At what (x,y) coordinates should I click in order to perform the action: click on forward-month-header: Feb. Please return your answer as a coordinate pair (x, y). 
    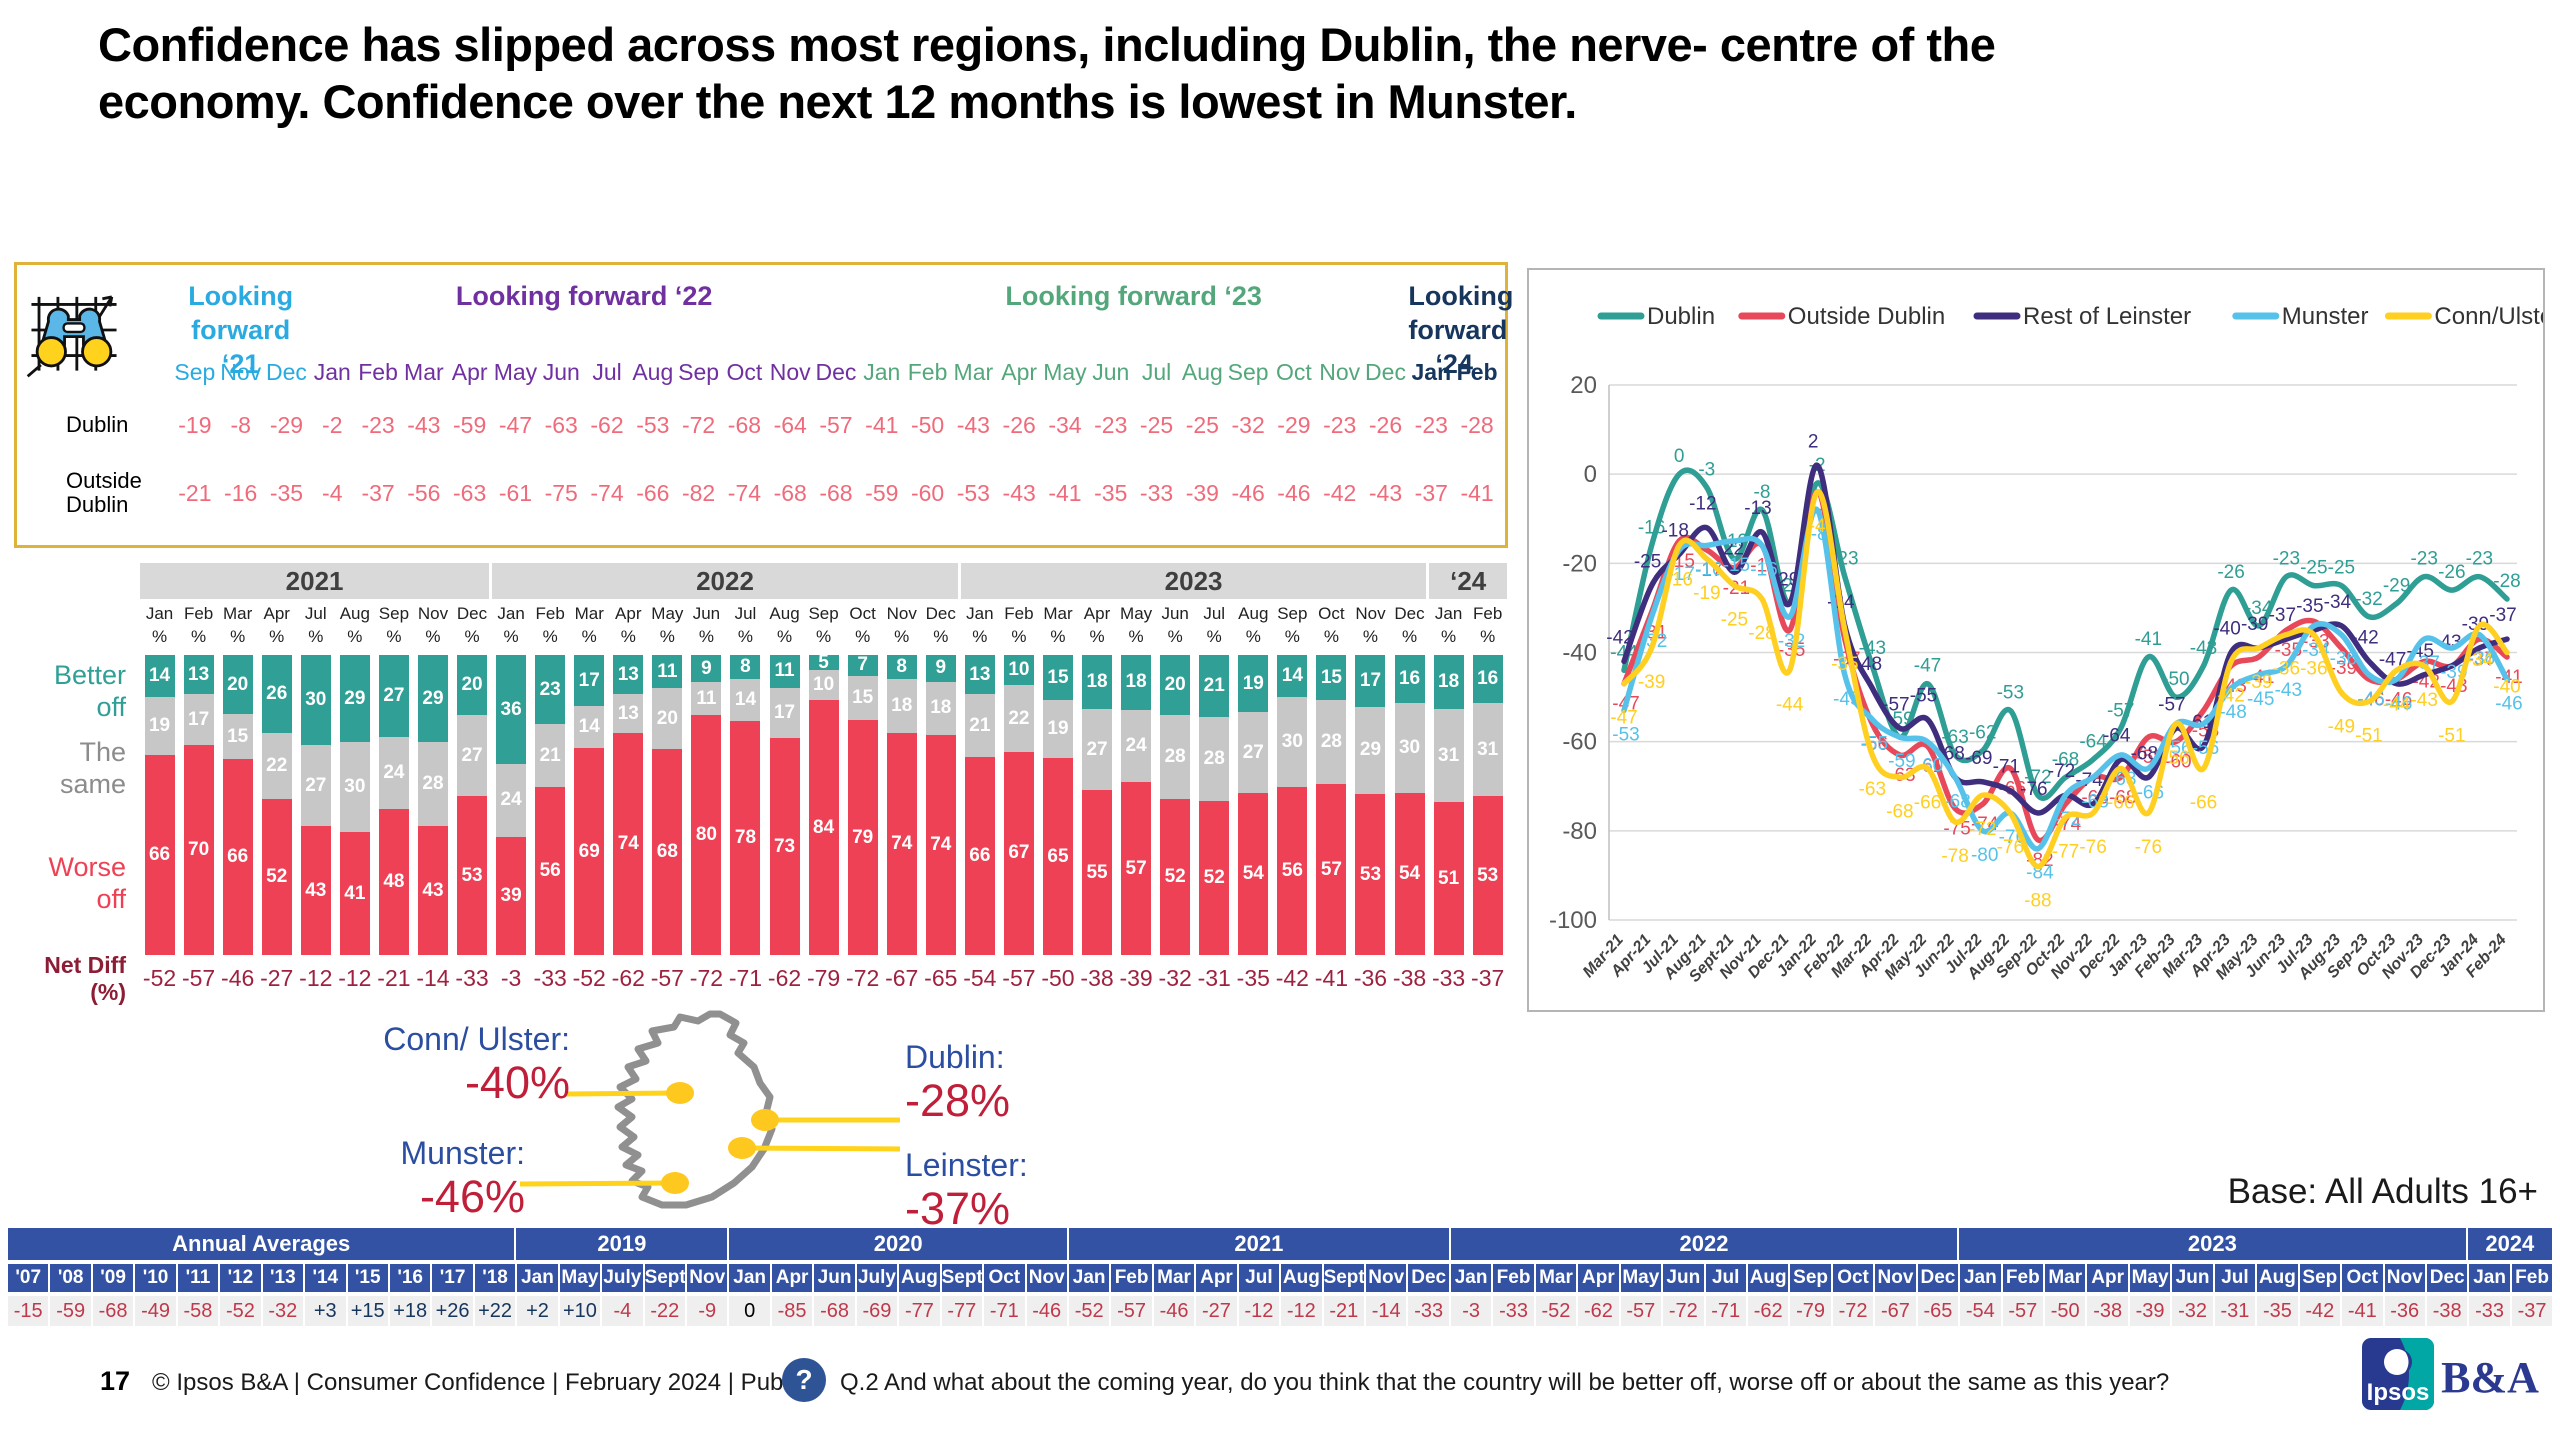
    Looking at the image, I should click on (927, 372).